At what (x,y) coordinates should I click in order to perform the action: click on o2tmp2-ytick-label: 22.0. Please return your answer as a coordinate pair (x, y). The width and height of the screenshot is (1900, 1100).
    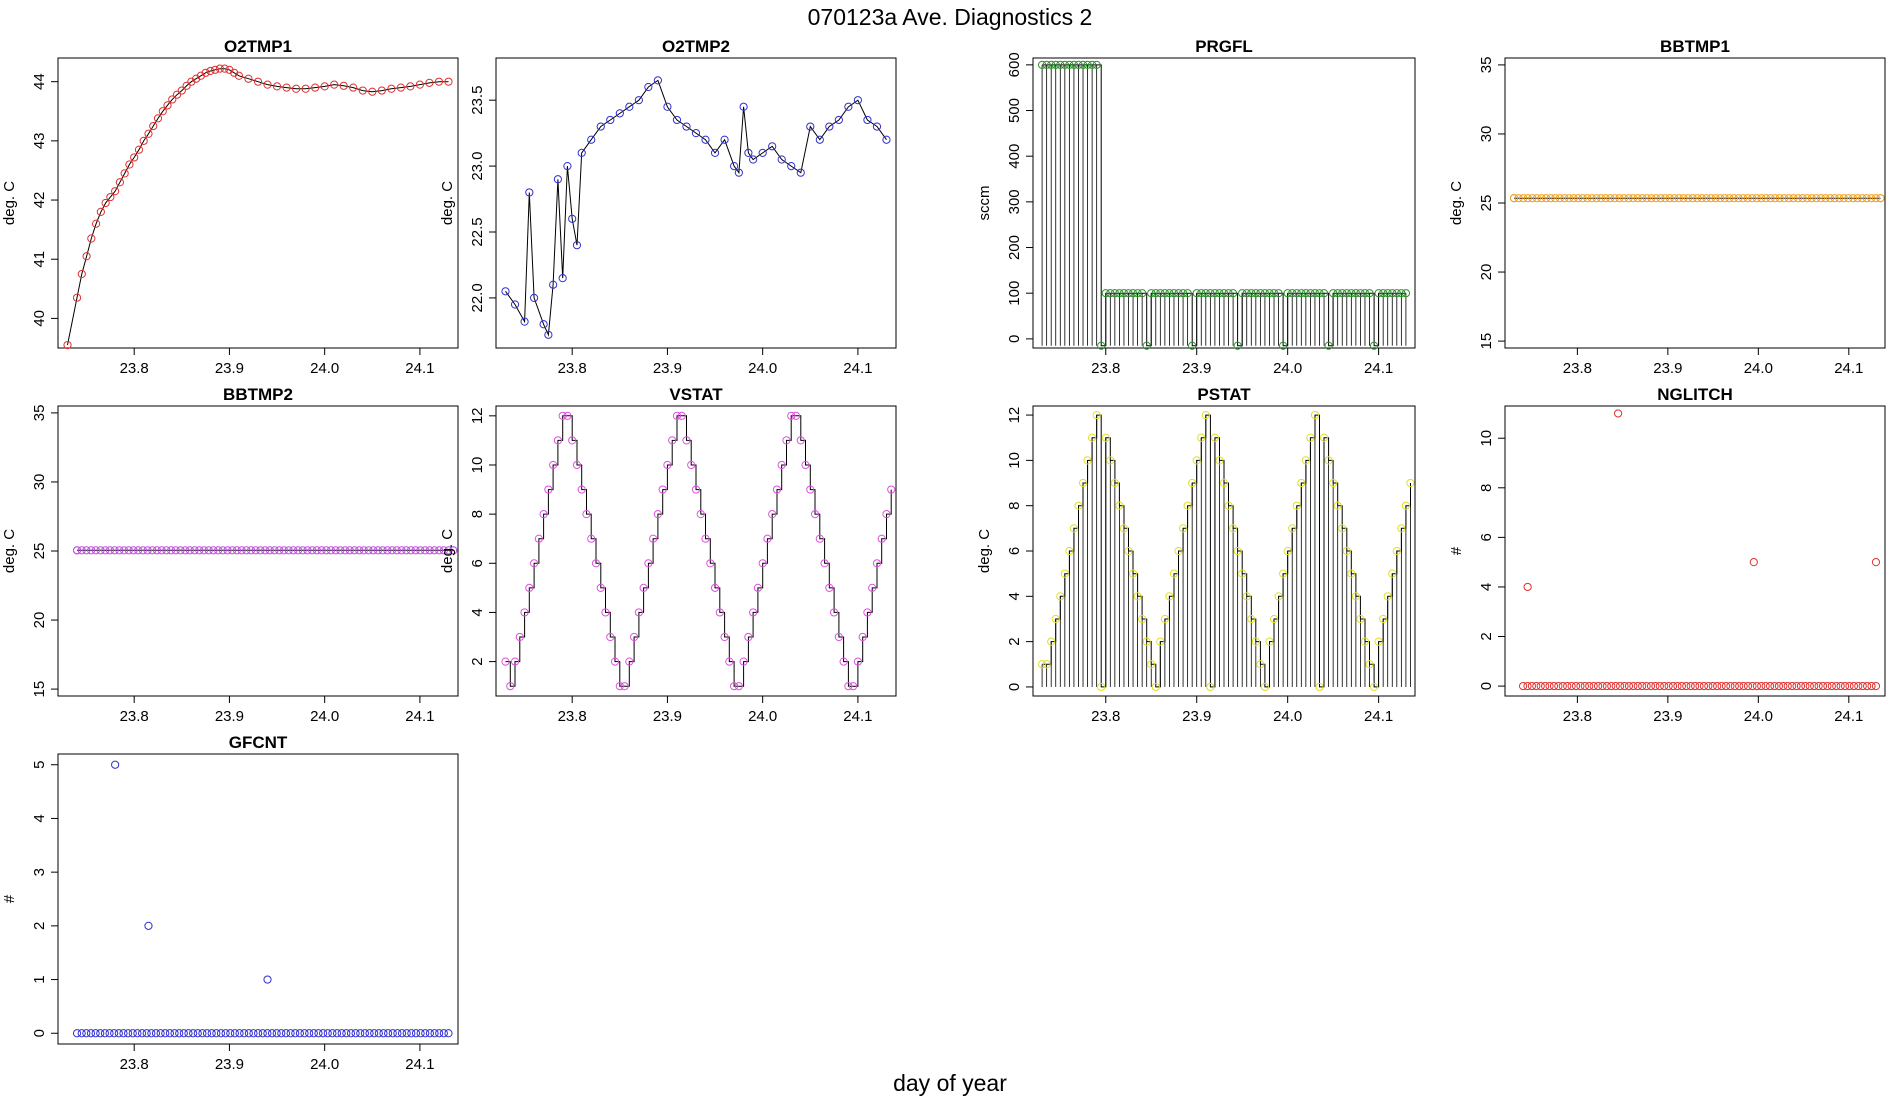
    Looking at the image, I should click on (477, 297).